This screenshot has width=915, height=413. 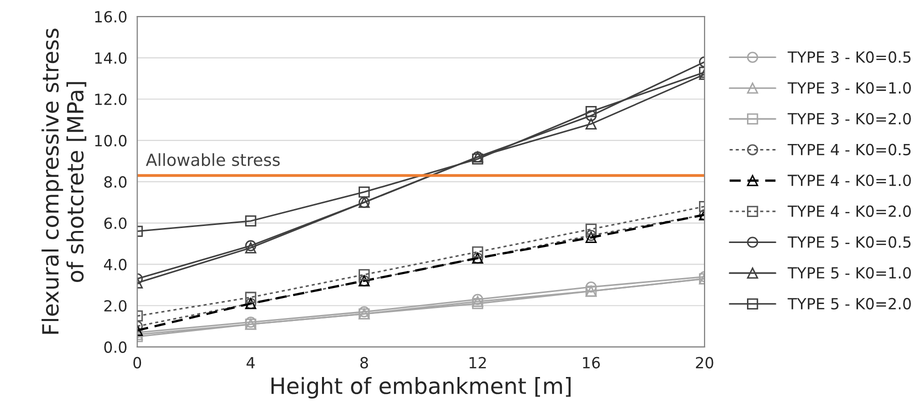 What do you see at coordinates (115, 306) in the screenshot?
I see `y-tick-label: 2.0` at bounding box center [115, 306].